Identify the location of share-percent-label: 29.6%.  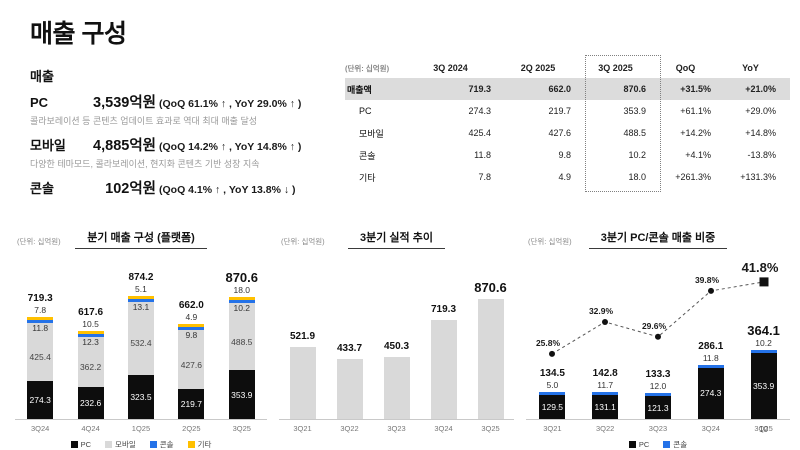
(654, 325).